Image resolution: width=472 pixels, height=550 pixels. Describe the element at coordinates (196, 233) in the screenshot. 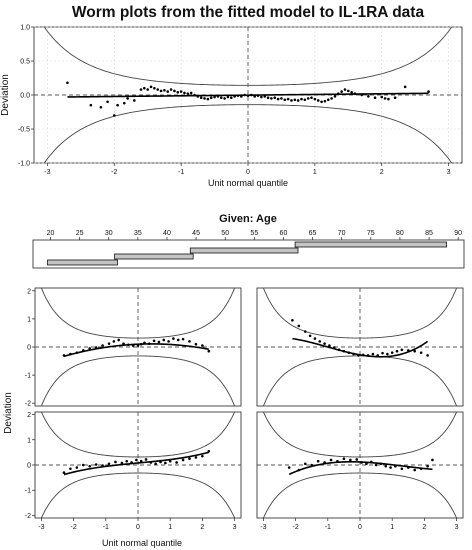

I see `age-tick-label: 45` at that location.